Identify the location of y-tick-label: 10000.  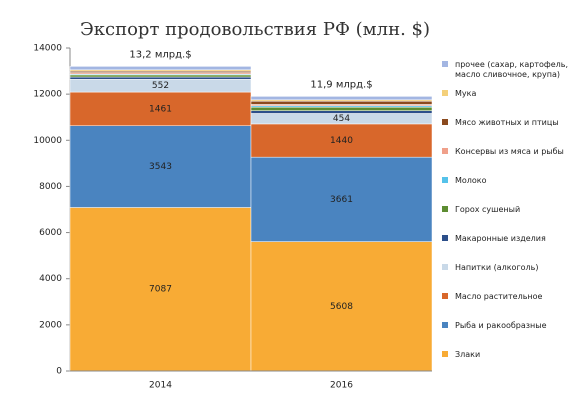
(47, 141).